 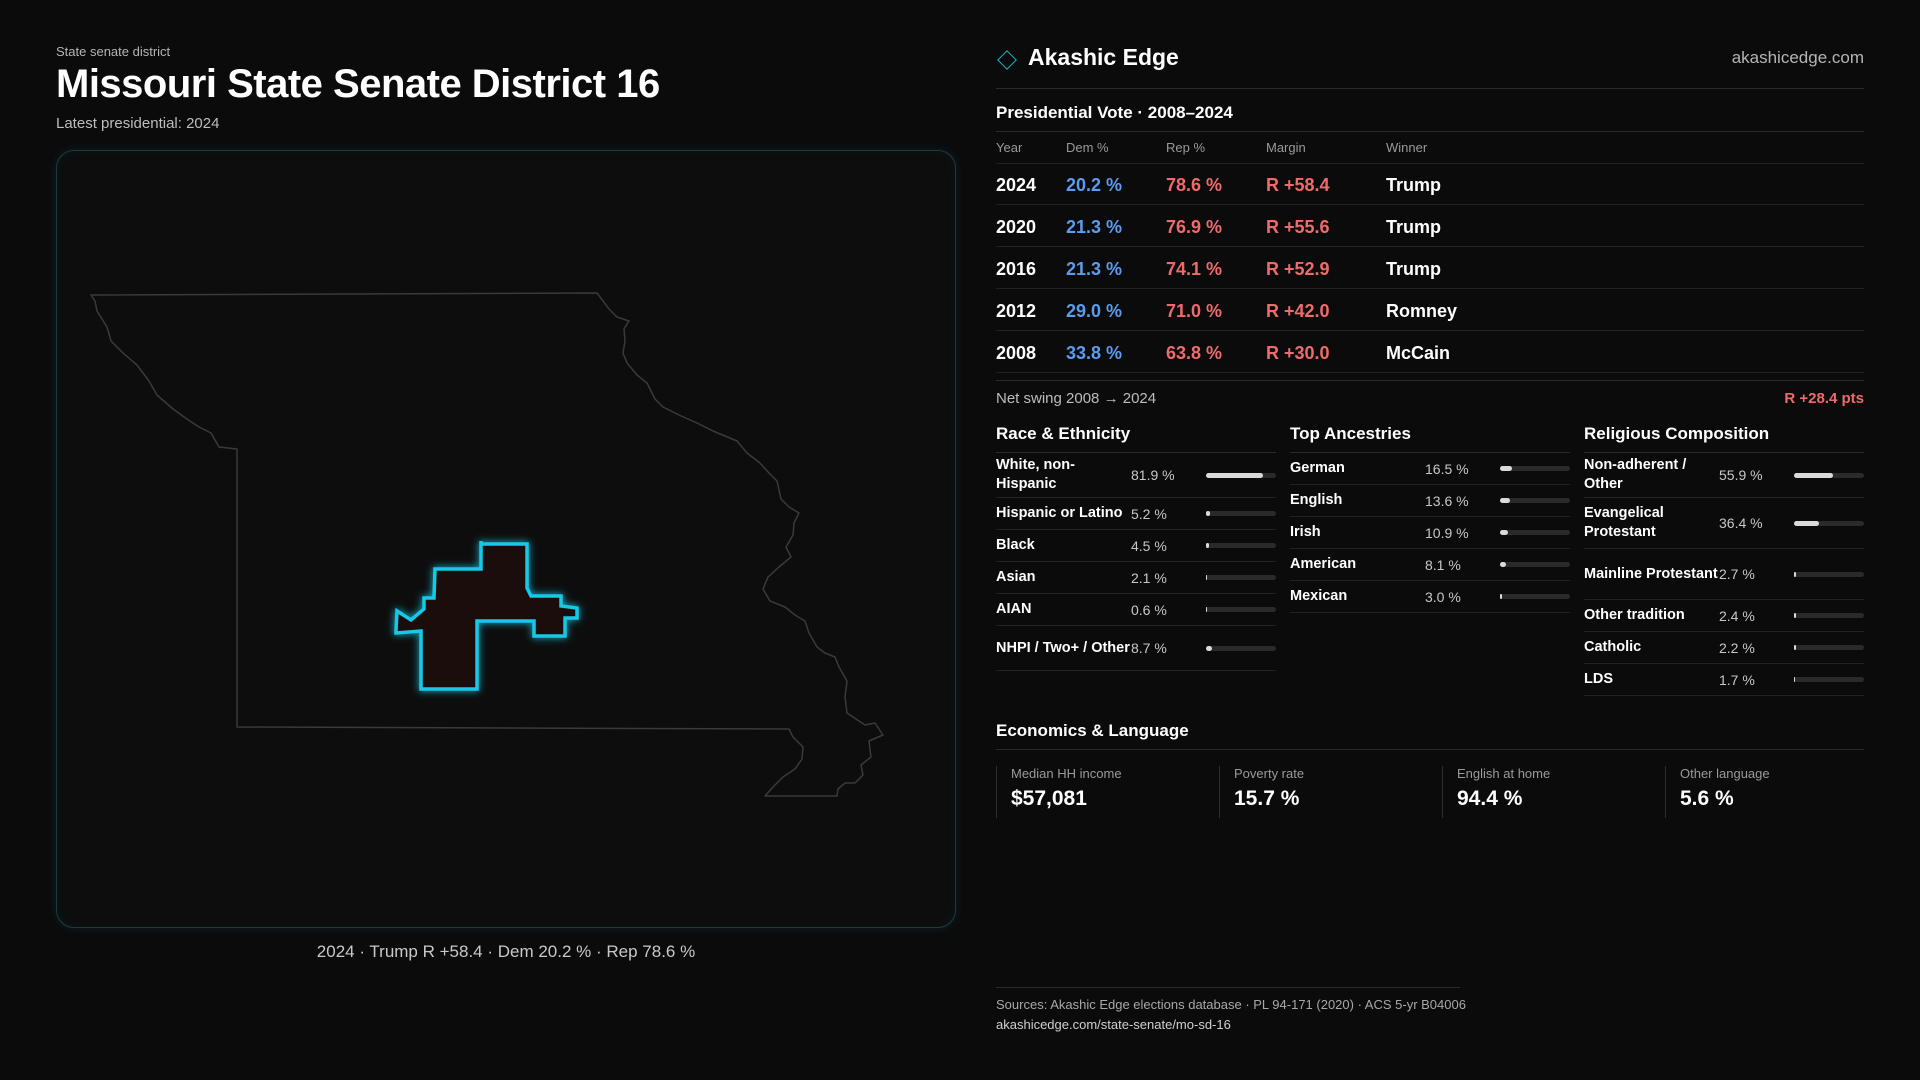 I want to click on list-item: Mainline Protestant 2.7 %, so click(x=1724, y=574).